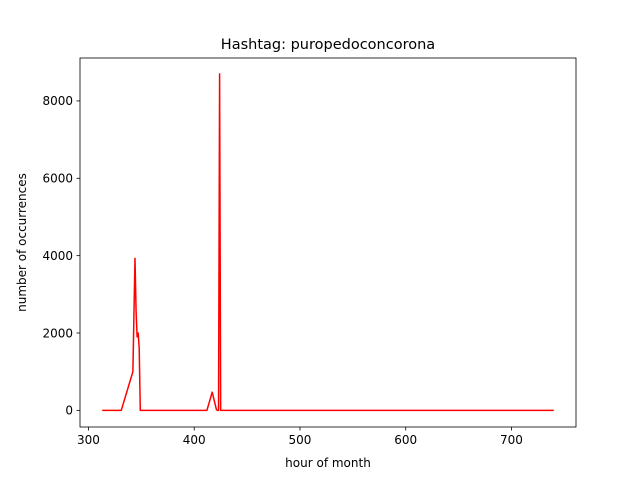 The image size is (640, 480). Describe the element at coordinates (57, 101) in the screenshot. I see `y-tick-label: 8000` at that location.